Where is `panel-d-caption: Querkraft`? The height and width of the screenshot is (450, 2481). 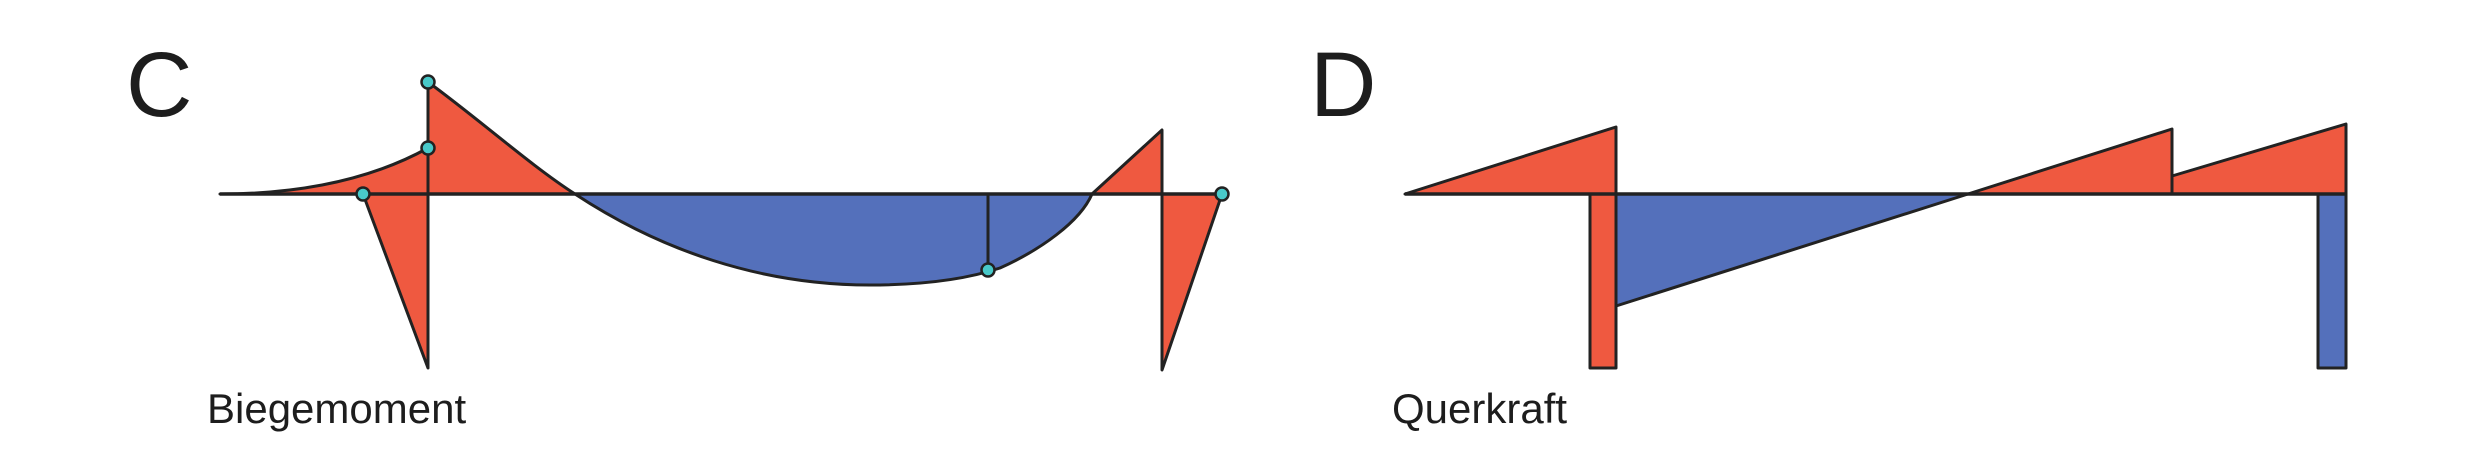
panel-d-caption: Querkraft is located at coordinates (1479, 408).